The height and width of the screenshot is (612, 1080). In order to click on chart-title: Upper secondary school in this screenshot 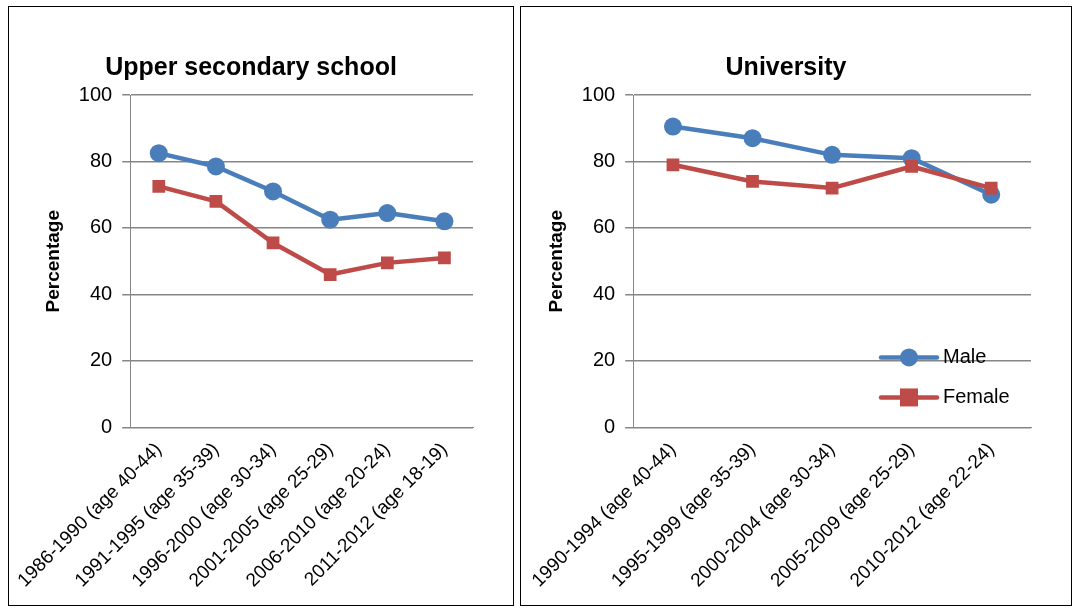, I will do `click(251, 65)`.